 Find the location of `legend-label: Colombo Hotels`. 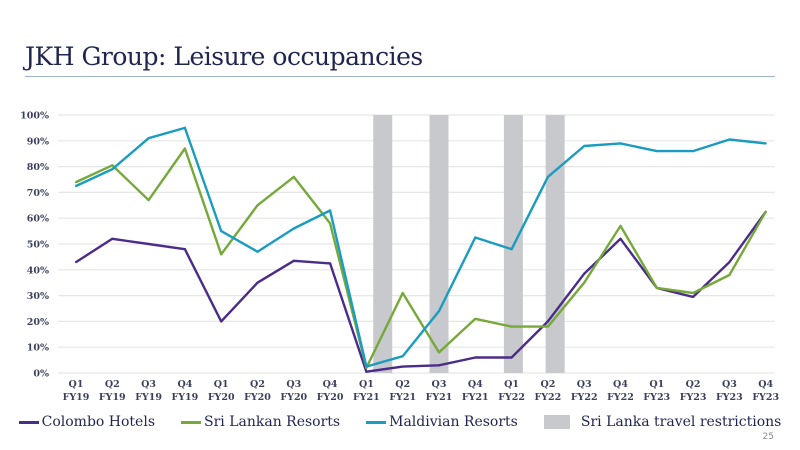

legend-label: Colombo Hotels is located at coordinates (98, 422).